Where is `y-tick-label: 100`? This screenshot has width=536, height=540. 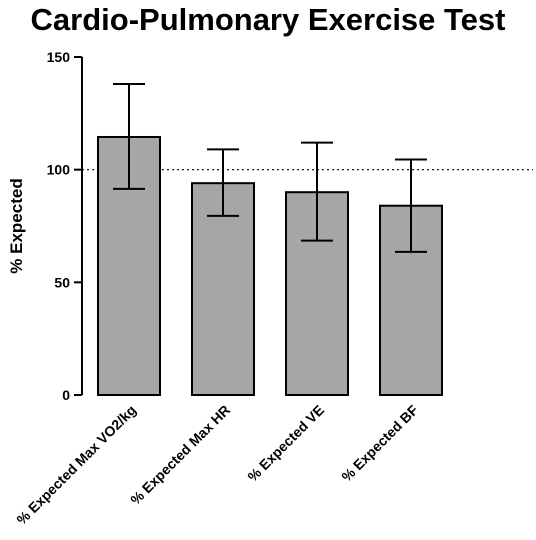
y-tick-label: 100 is located at coordinates (59, 170).